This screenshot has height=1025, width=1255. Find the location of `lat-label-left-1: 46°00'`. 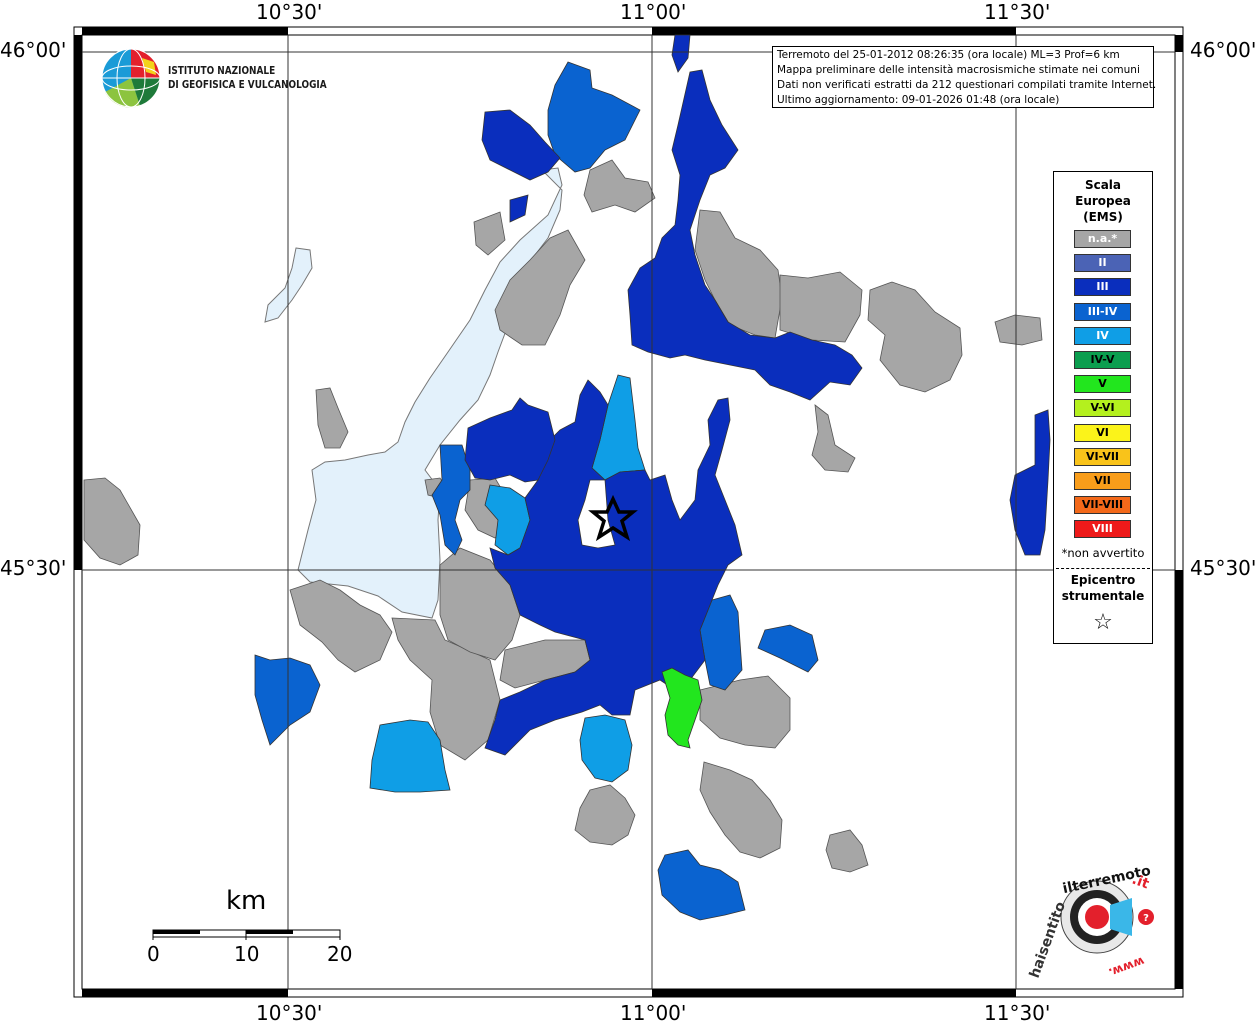

lat-label-left-1: 46°00' is located at coordinates (33, 50).